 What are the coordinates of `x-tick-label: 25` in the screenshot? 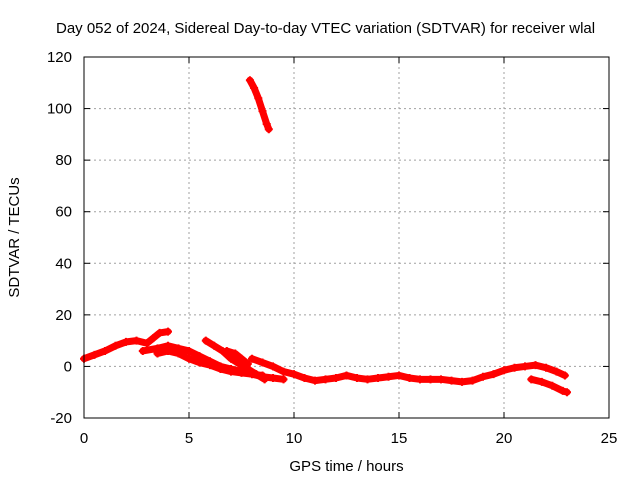 It's located at (609, 438).